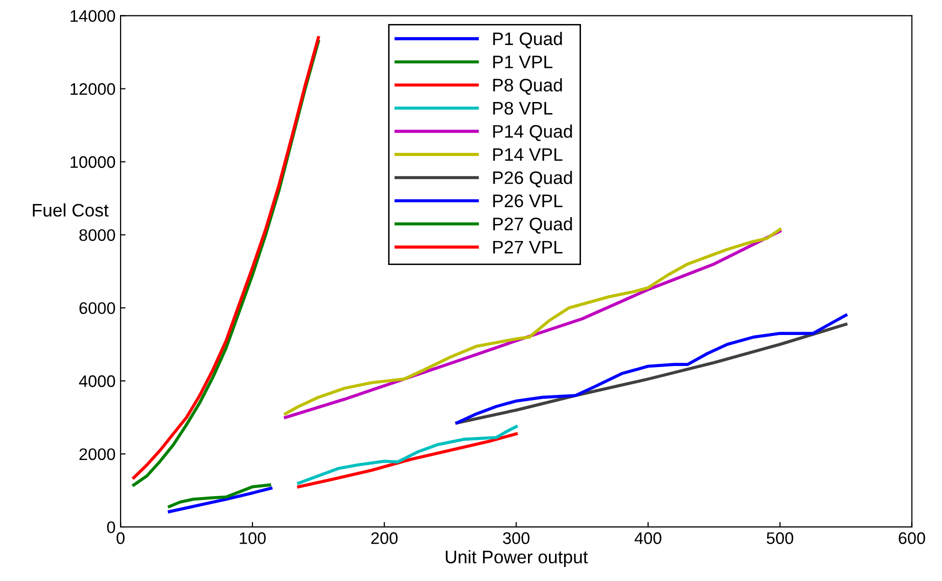  I want to click on legend-label: P14 Quad, so click(532, 133).